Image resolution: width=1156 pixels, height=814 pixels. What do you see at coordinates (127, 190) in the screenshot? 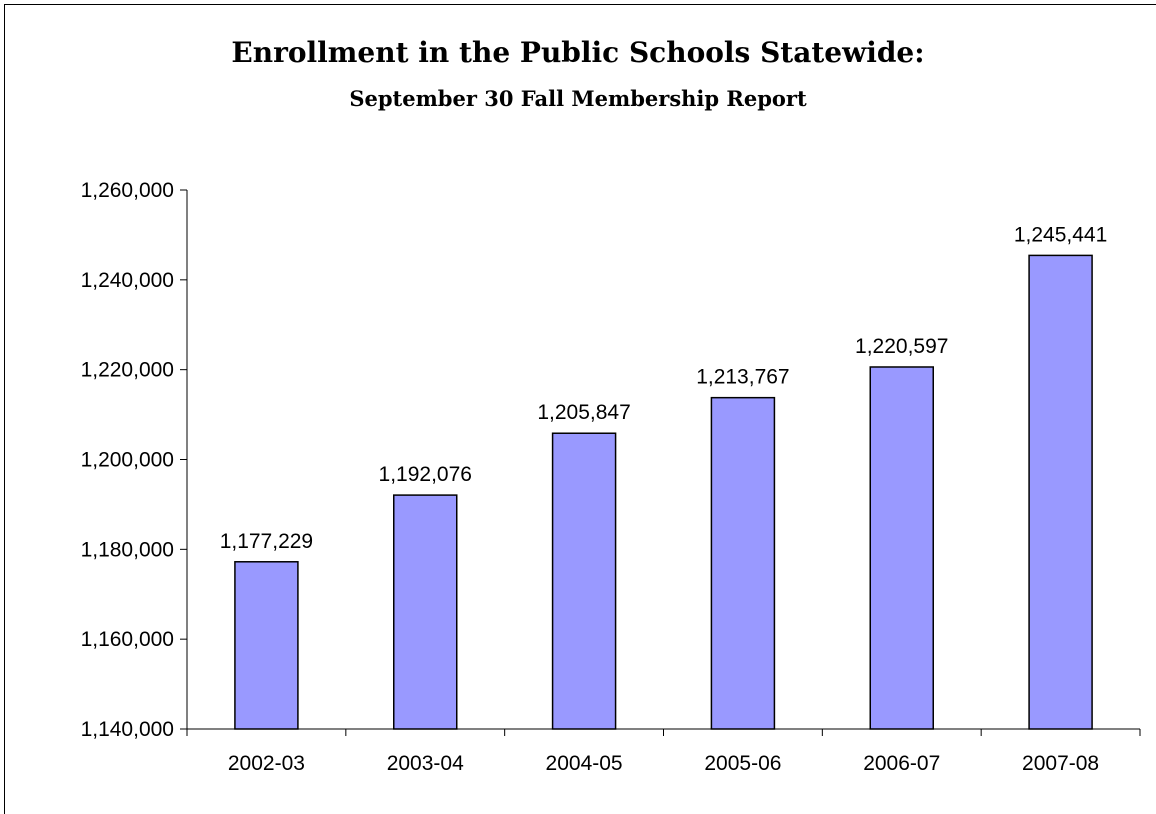
I see `y-tick-label: 1,260,000` at bounding box center [127, 190].